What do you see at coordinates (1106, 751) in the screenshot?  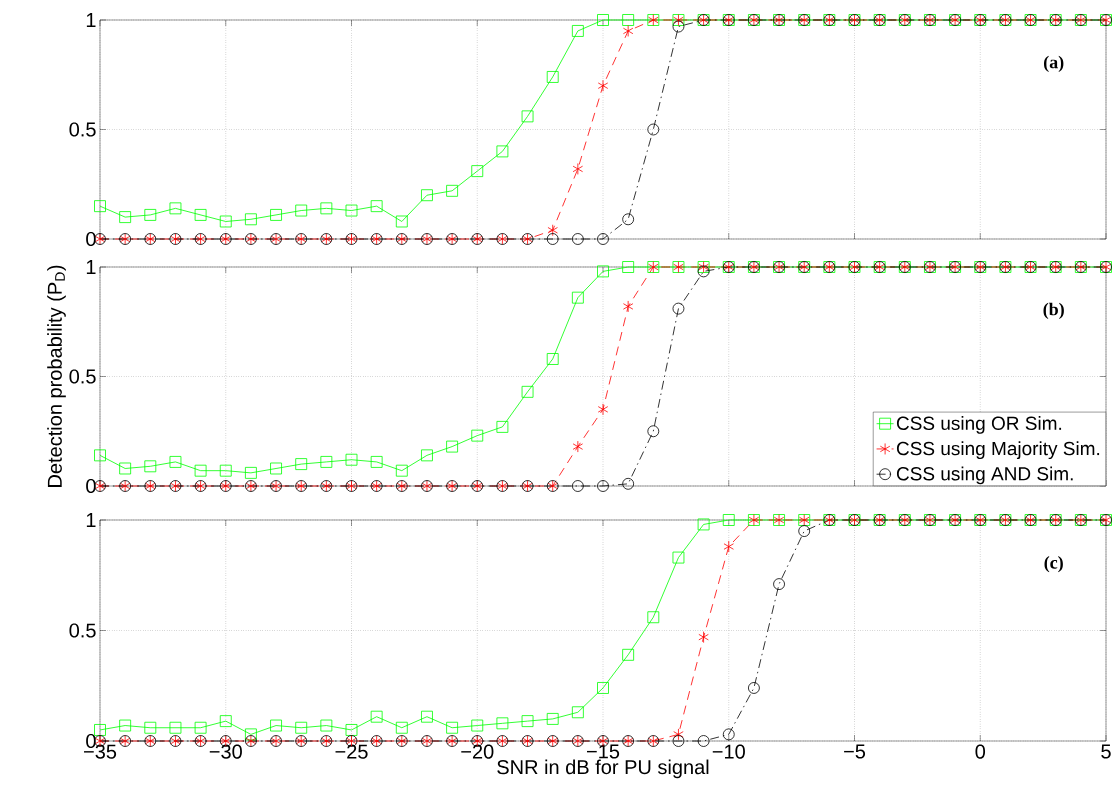 I see `x-tick-label: 5` at bounding box center [1106, 751].